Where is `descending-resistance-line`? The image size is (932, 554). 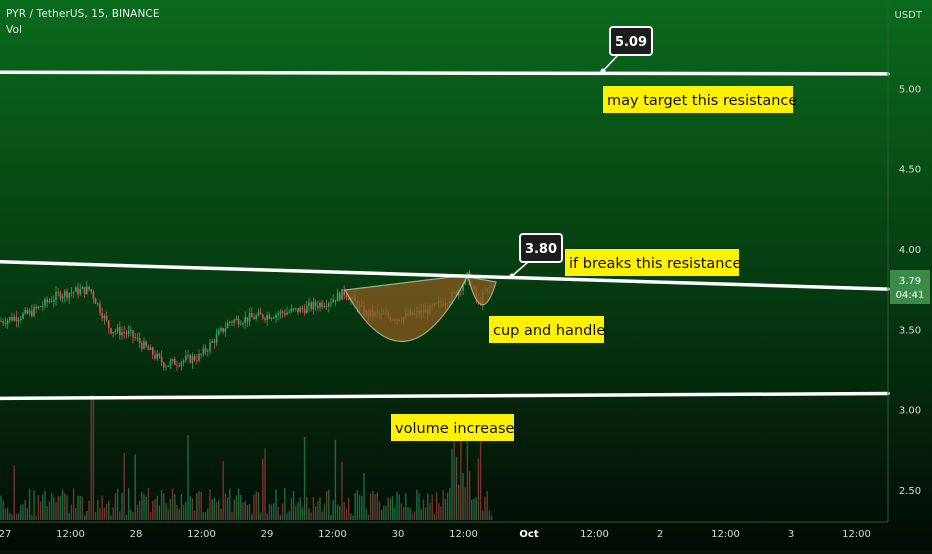
descending-resistance-line is located at coordinates (445, 275).